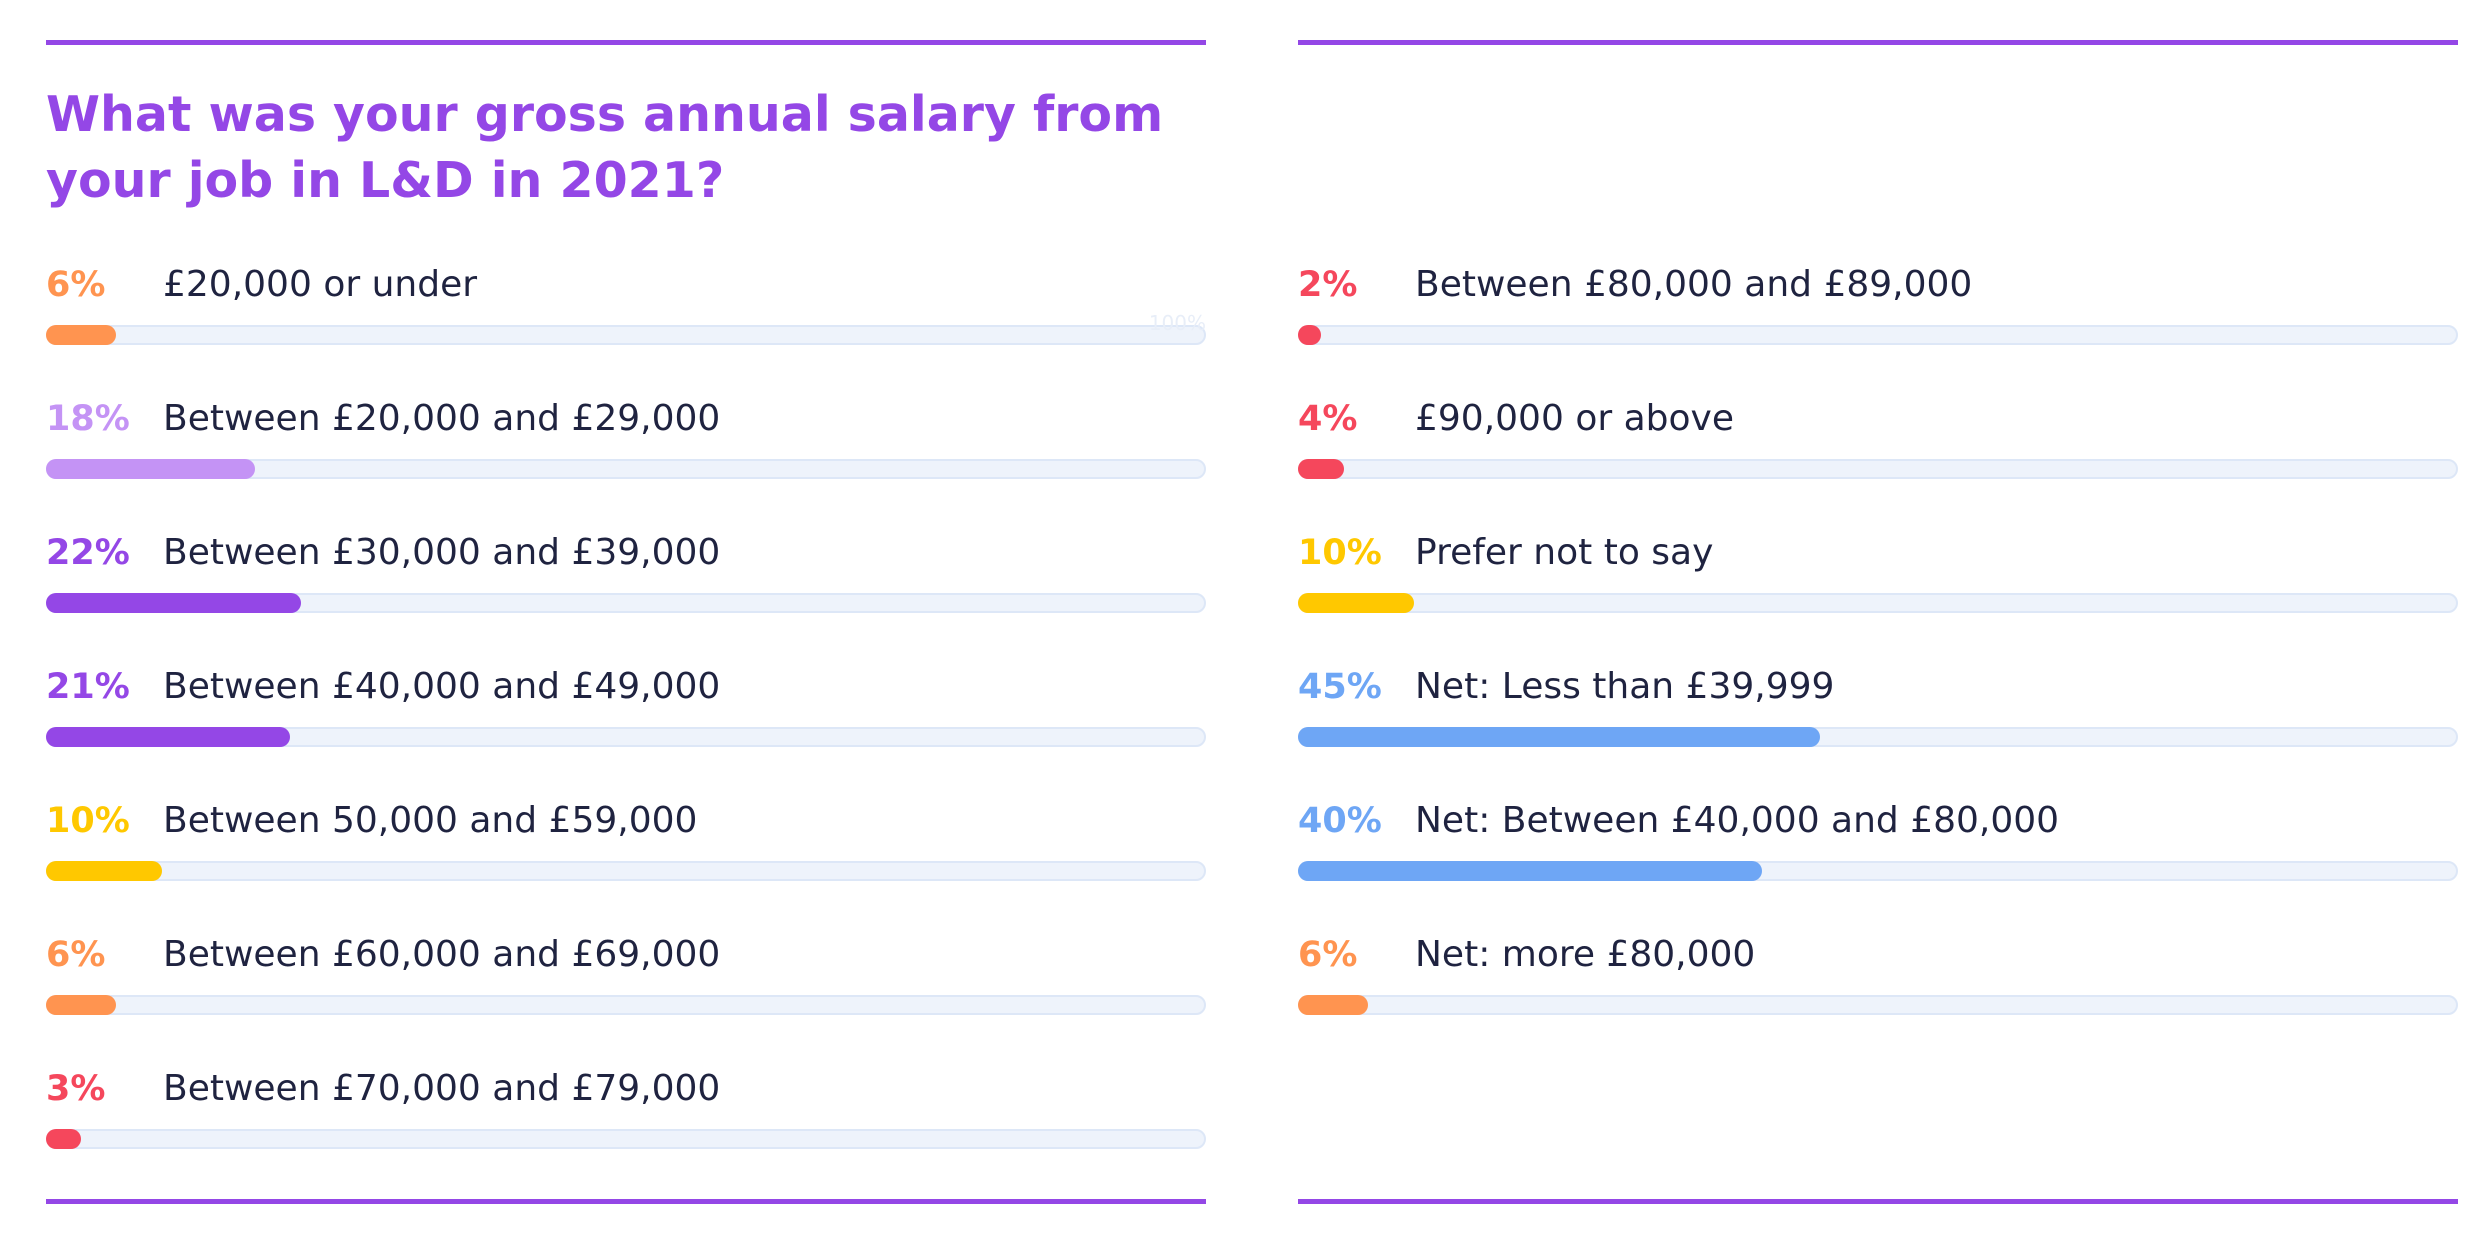 This screenshot has width=2490, height=1245. What do you see at coordinates (1878, 1201) in the screenshot?
I see `bottom-rule-right` at bounding box center [1878, 1201].